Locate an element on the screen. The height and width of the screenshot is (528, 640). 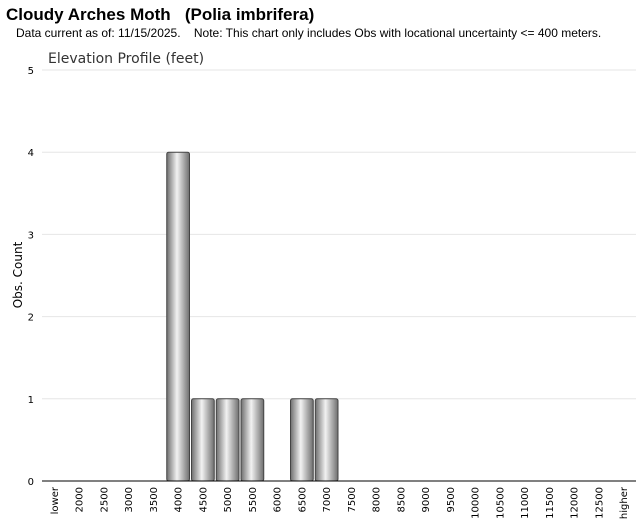
x-tick-label: 10500 is located at coordinates (500, 503).